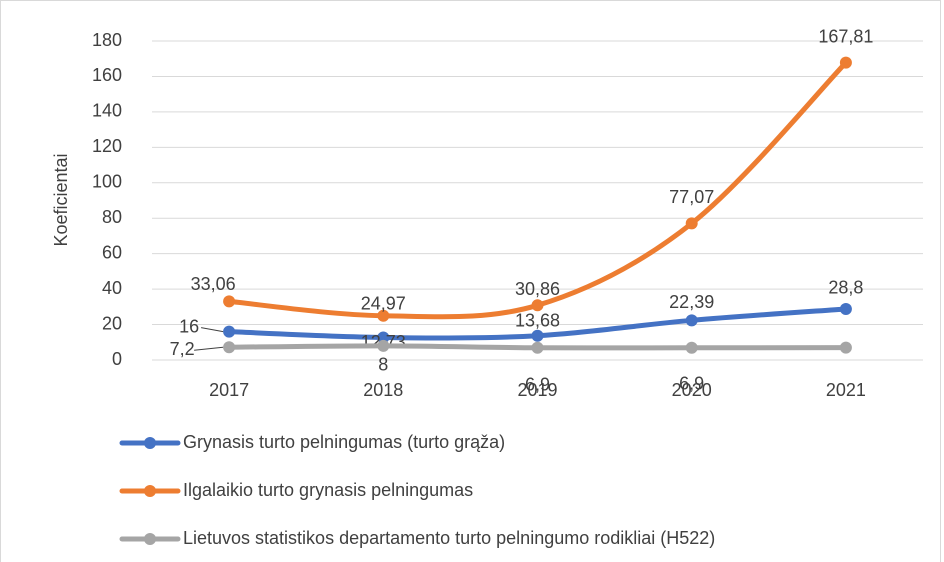 The height and width of the screenshot is (562, 944). What do you see at coordinates (213, 284) in the screenshot?
I see `data-label: 33,06` at bounding box center [213, 284].